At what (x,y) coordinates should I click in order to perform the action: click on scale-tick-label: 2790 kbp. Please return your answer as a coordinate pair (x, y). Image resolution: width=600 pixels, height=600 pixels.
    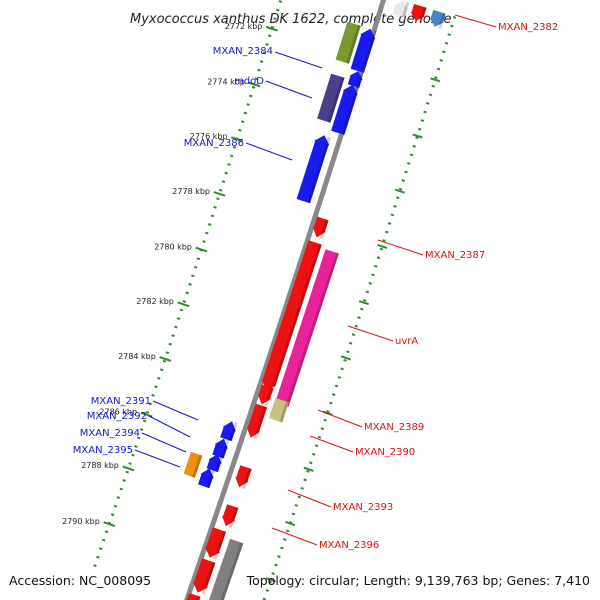
    Looking at the image, I should click on (81, 521).